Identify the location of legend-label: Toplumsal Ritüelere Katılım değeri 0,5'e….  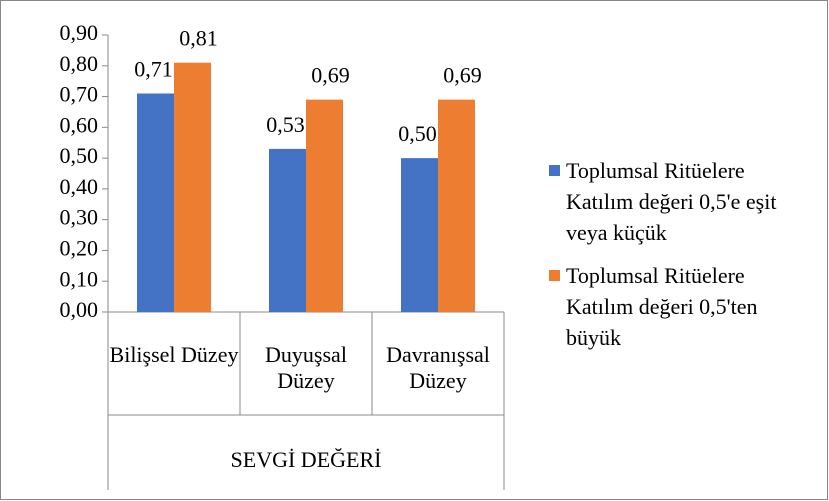
(671, 201).